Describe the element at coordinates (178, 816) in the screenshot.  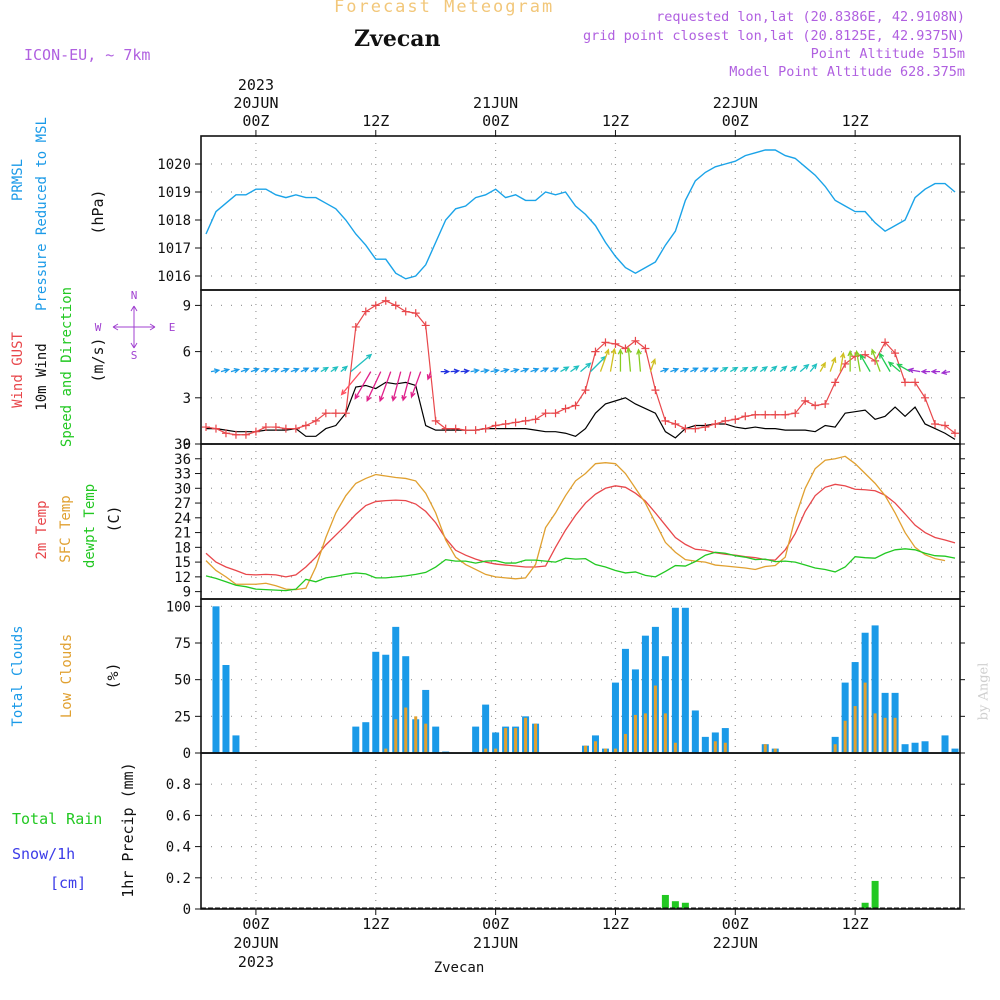
I see `y-tick-label: 0.6` at that location.